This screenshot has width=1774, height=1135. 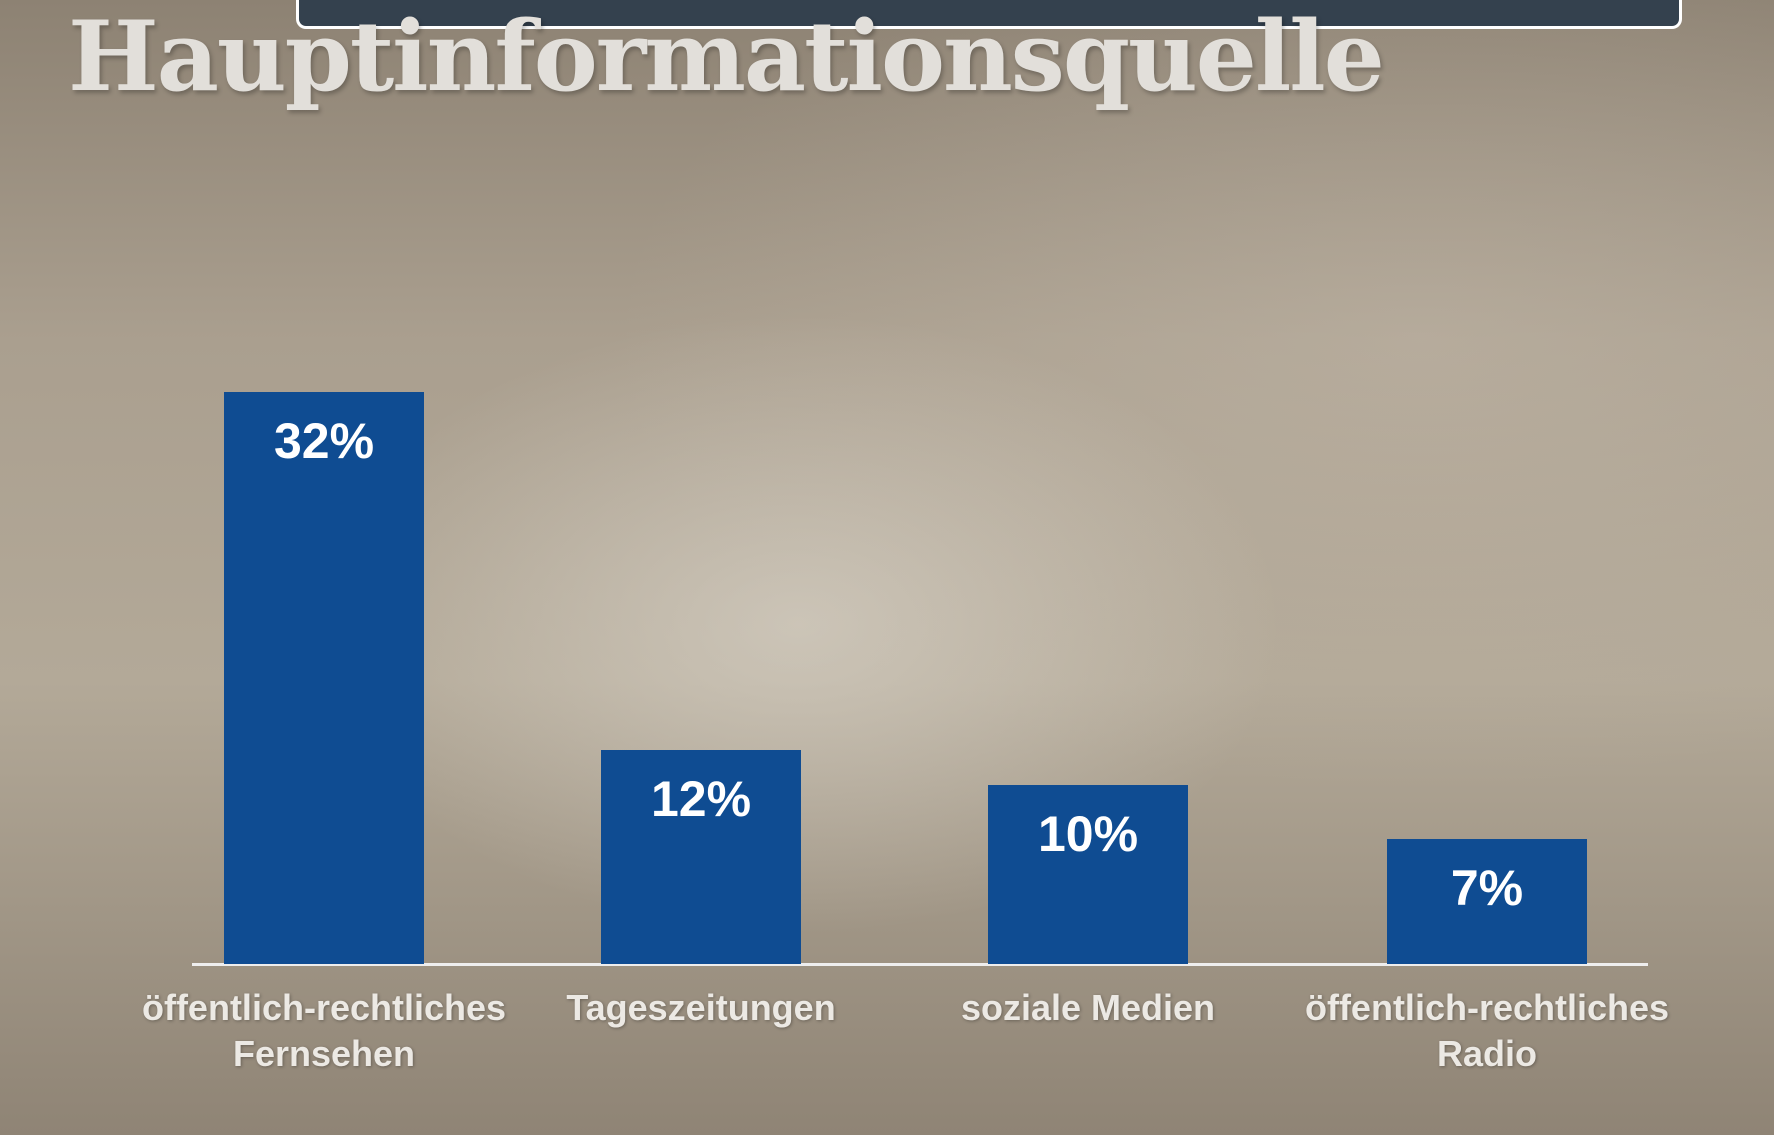 I want to click on x-tick-label: öffentlich-rechtliches Radio, so click(x=1487, y=1030).